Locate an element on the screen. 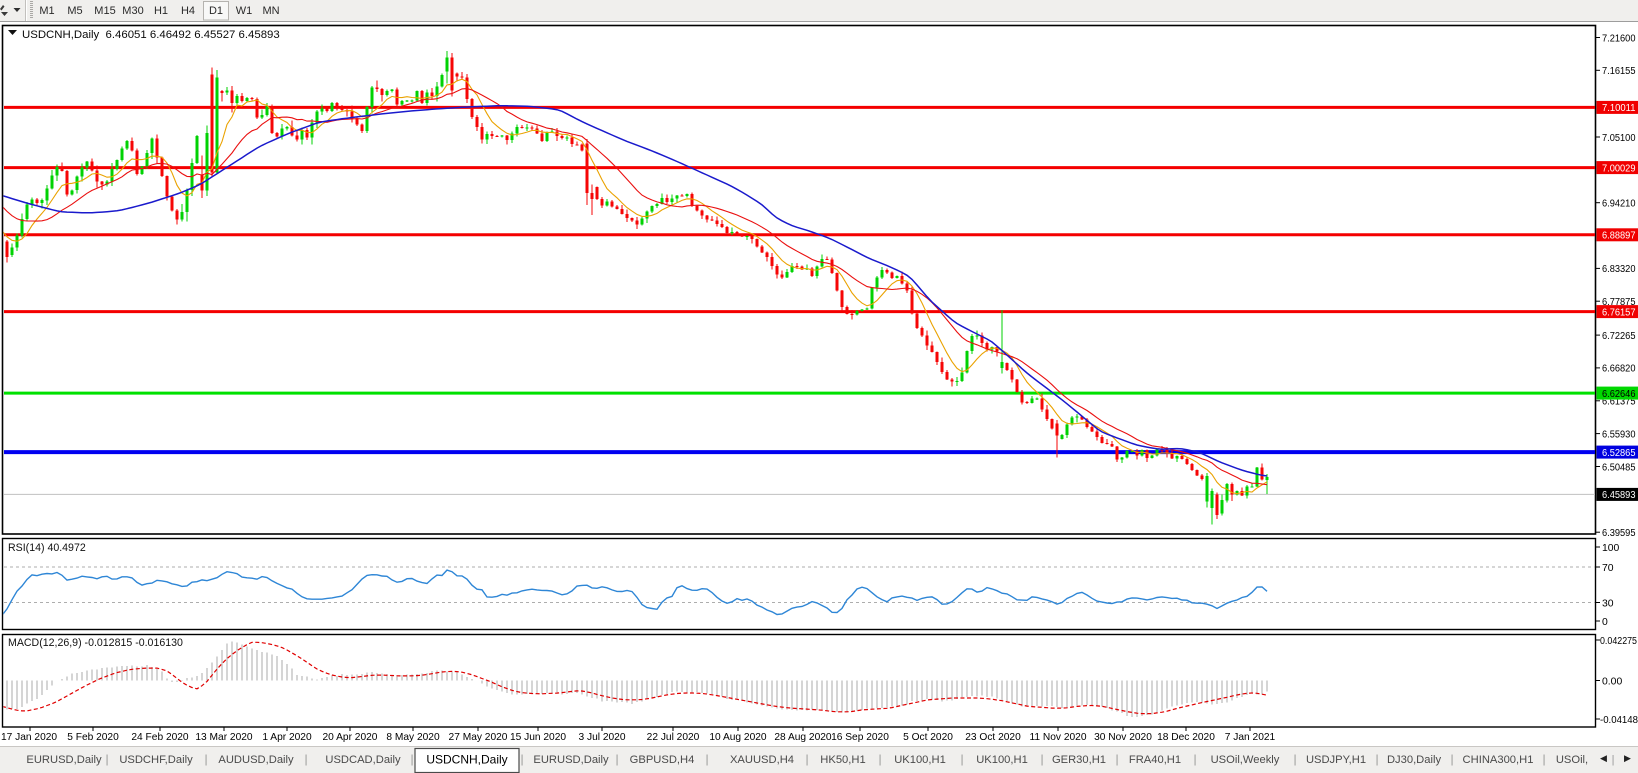 This screenshot has height=773, width=1638. svg-text: GER30,H1 is located at coordinates (1079, 760).